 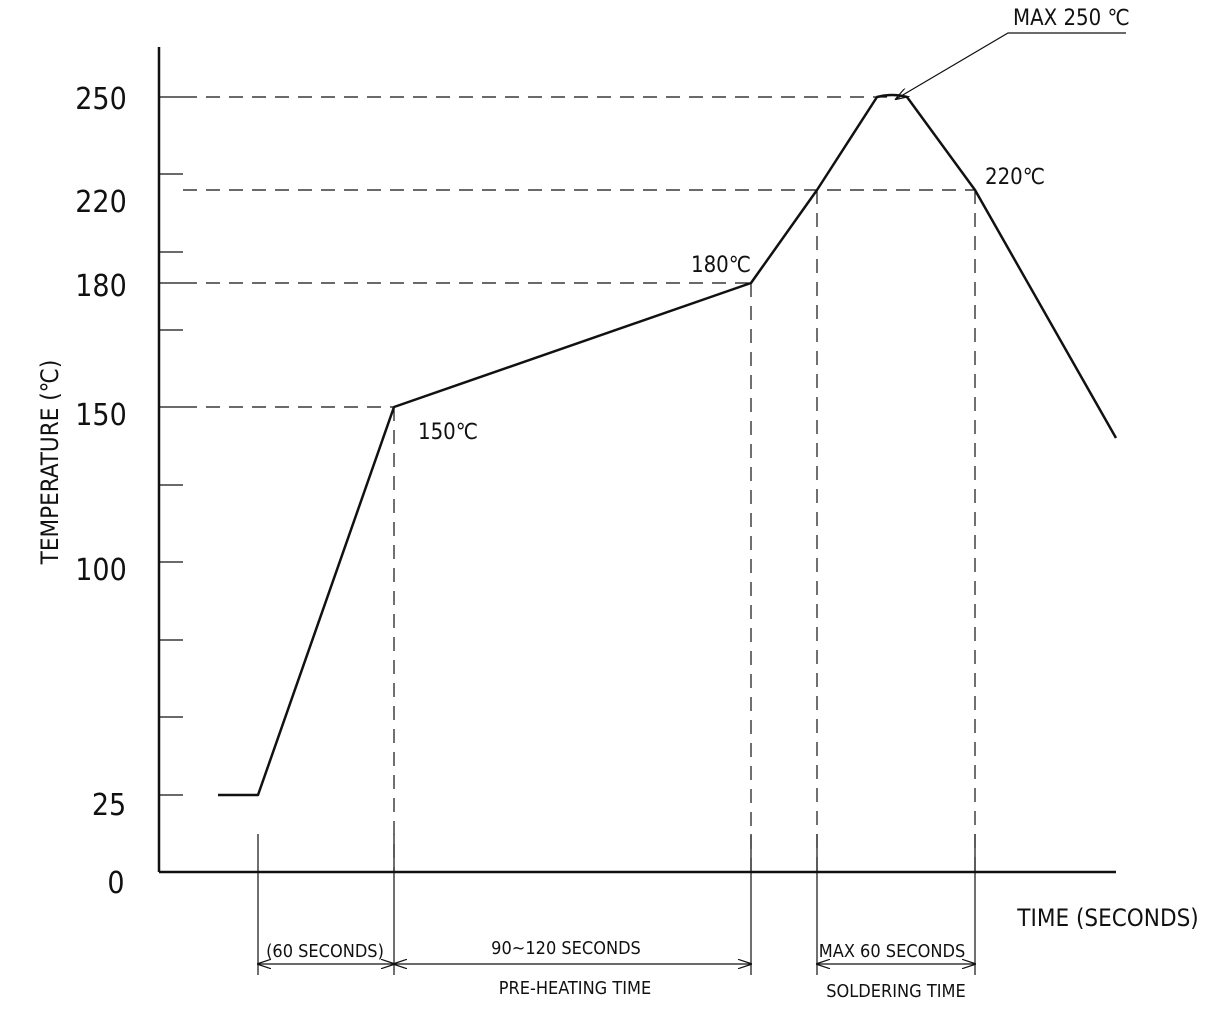 What do you see at coordinates (101, 415) in the screenshot?
I see `y-tick-label-150: 150` at bounding box center [101, 415].